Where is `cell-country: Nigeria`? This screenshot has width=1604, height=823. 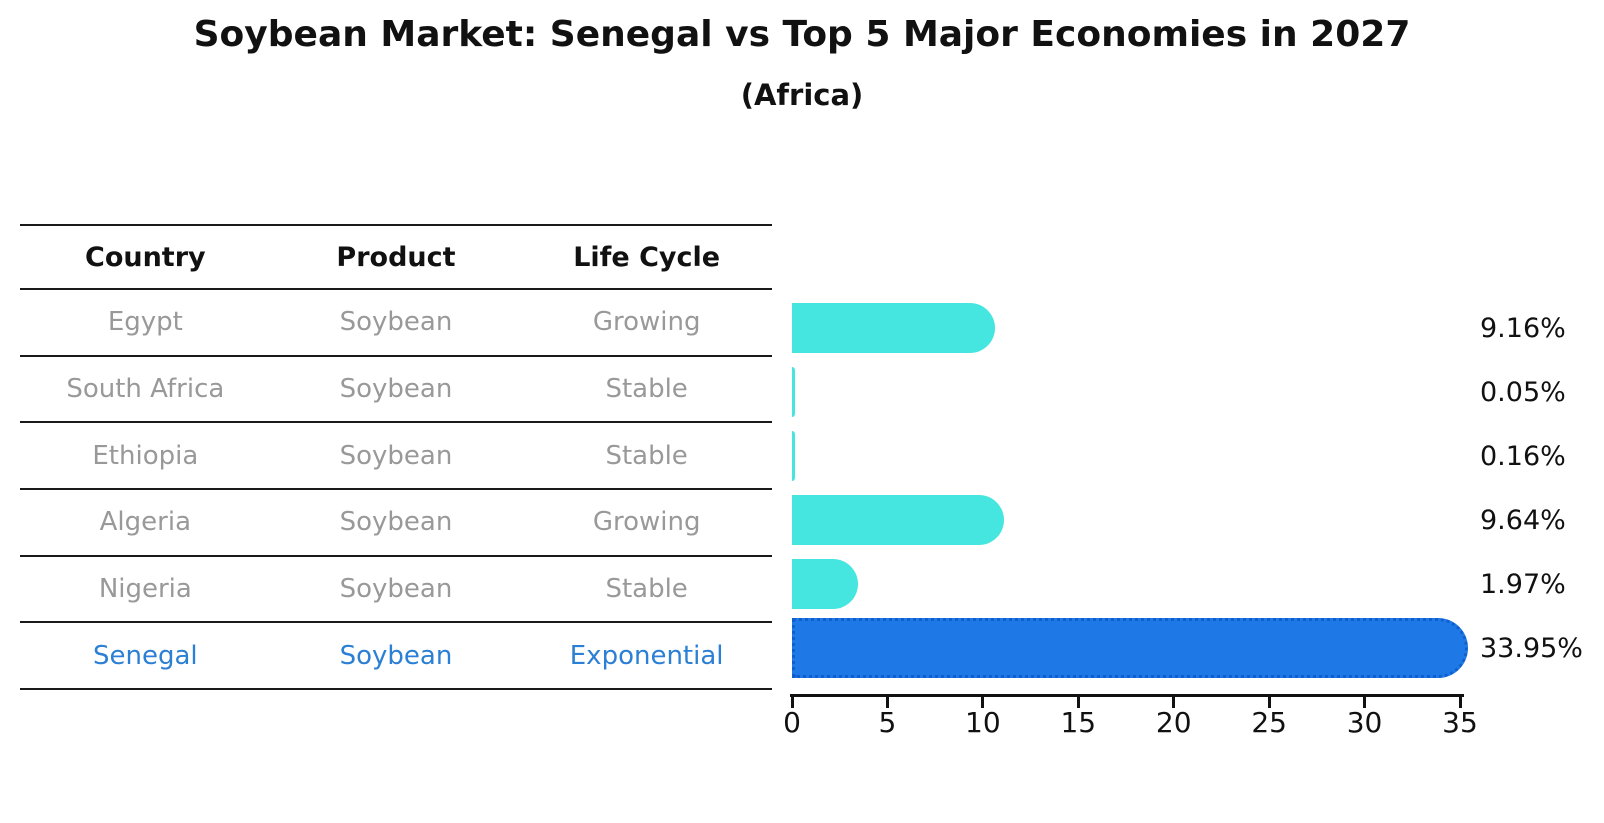 cell-country: Nigeria is located at coordinates (145, 589).